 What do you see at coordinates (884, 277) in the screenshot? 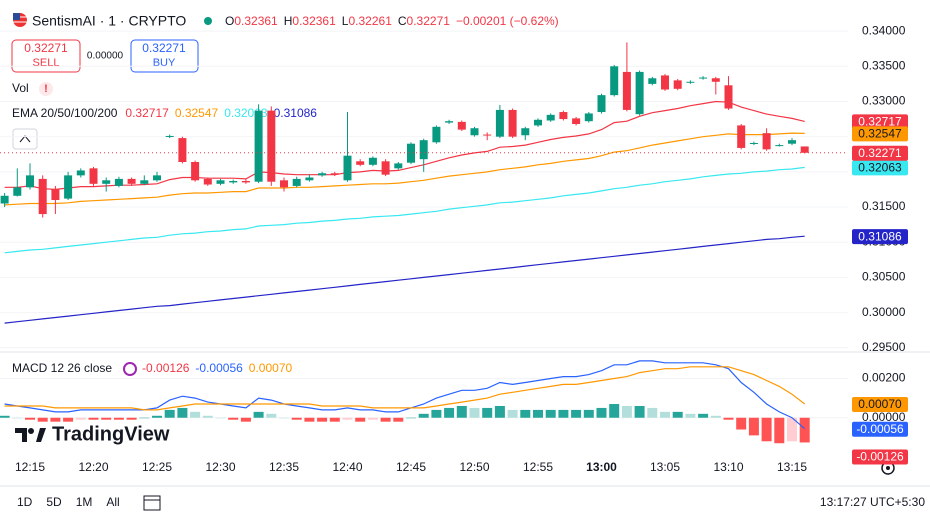
I see `y-tick-label: 0.30500` at bounding box center [884, 277].